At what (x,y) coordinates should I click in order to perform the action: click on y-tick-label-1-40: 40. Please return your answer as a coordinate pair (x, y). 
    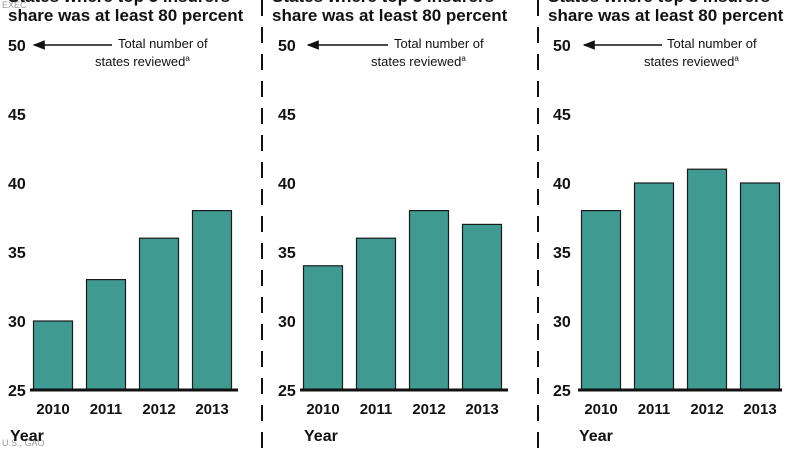
    Looking at the image, I should click on (17, 184).